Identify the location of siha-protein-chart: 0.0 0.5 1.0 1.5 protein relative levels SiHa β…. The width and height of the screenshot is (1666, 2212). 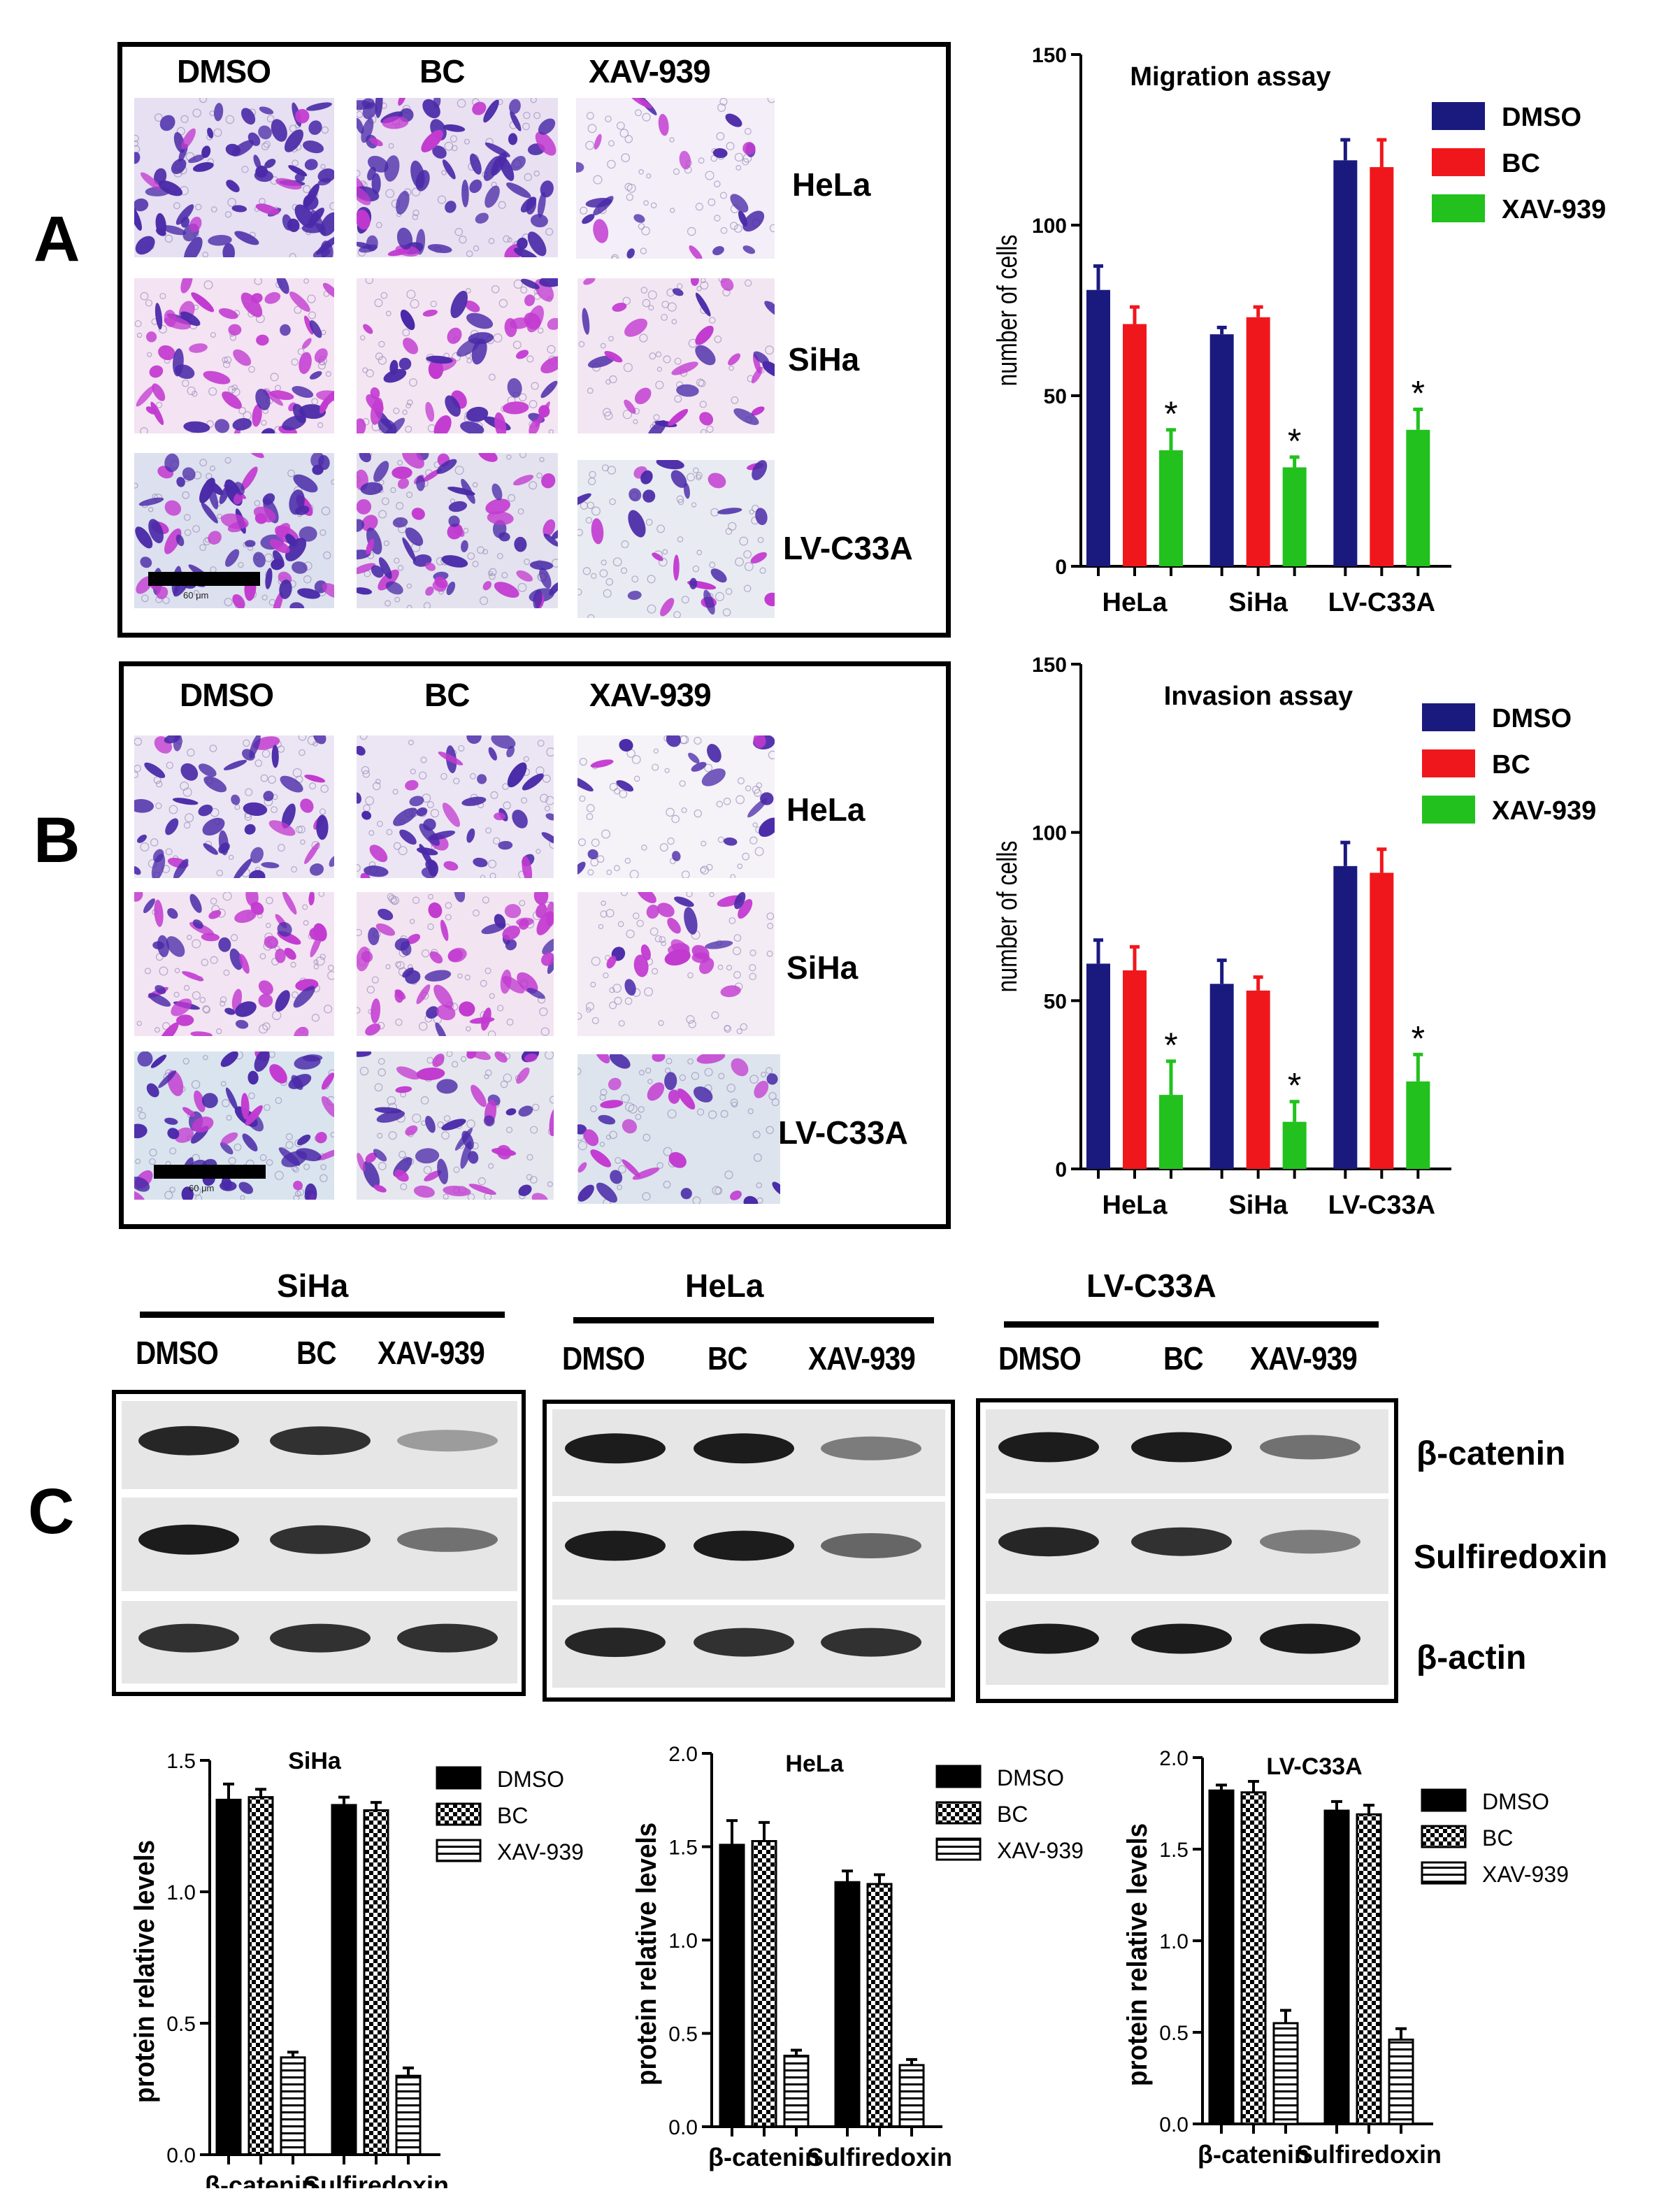
(356, 1968).